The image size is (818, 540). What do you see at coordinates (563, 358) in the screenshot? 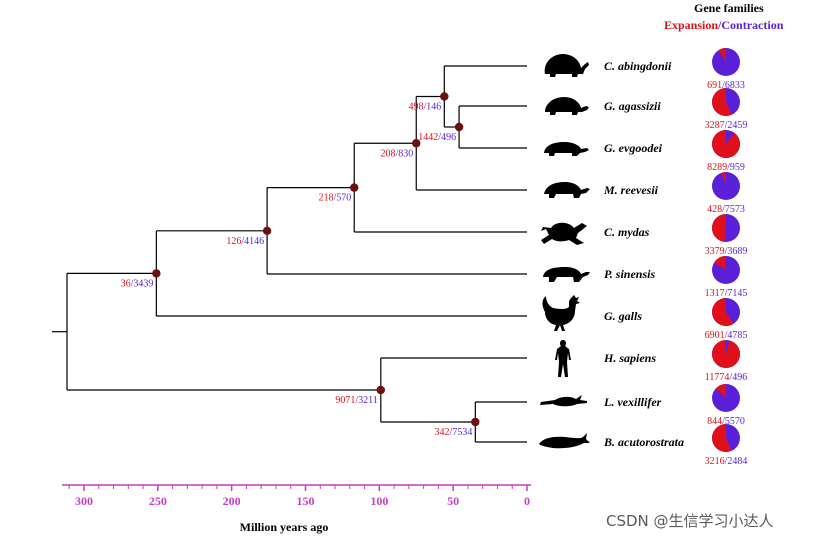
I see `human-silhouette` at bounding box center [563, 358].